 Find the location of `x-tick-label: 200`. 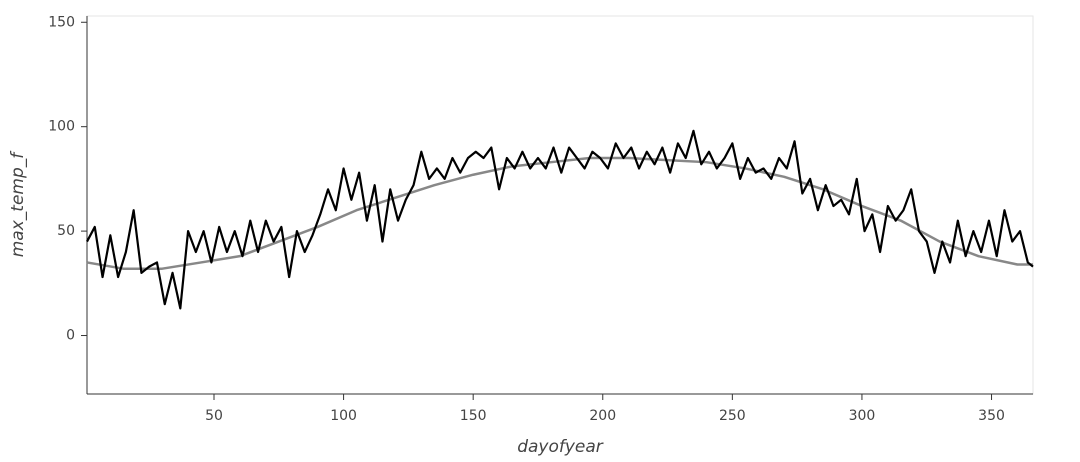

x-tick-label: 200 is located at coordinates (602, 416).